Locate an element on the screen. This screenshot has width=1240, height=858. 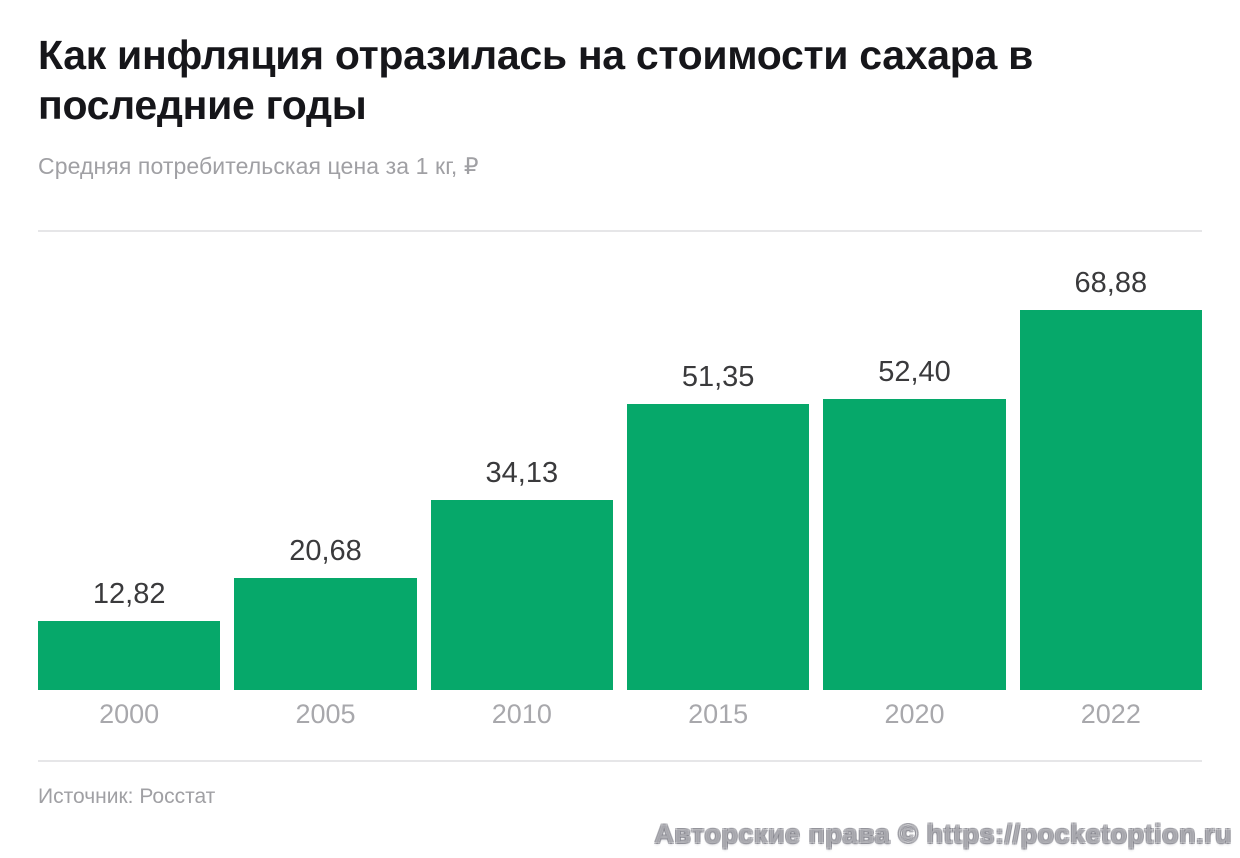
footer-divider is located at coordinates (620, 761).